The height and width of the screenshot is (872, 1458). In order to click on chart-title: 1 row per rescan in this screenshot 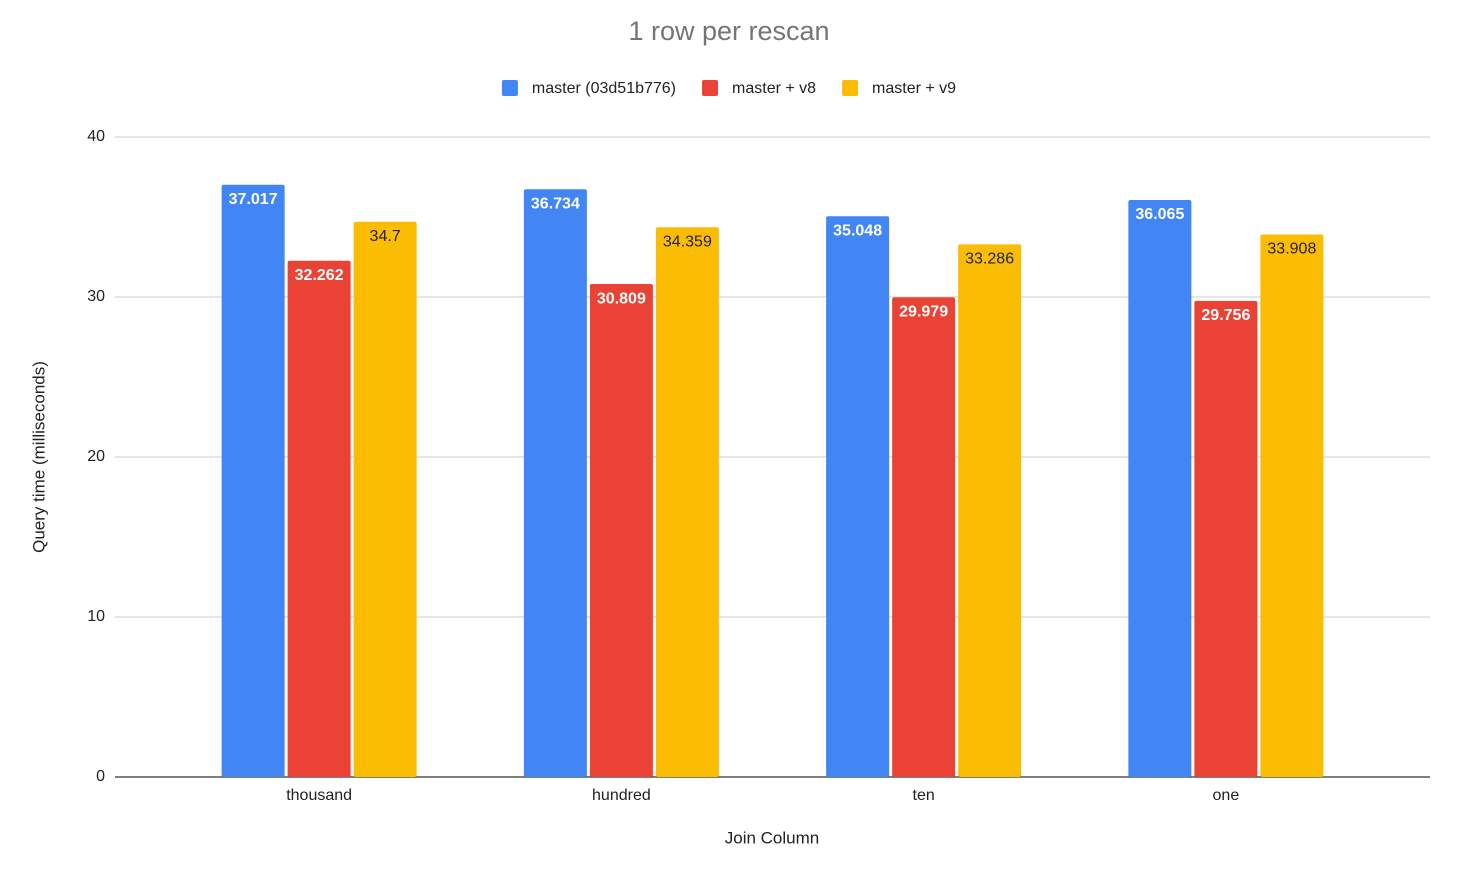, I will do `click(728, 31)`.